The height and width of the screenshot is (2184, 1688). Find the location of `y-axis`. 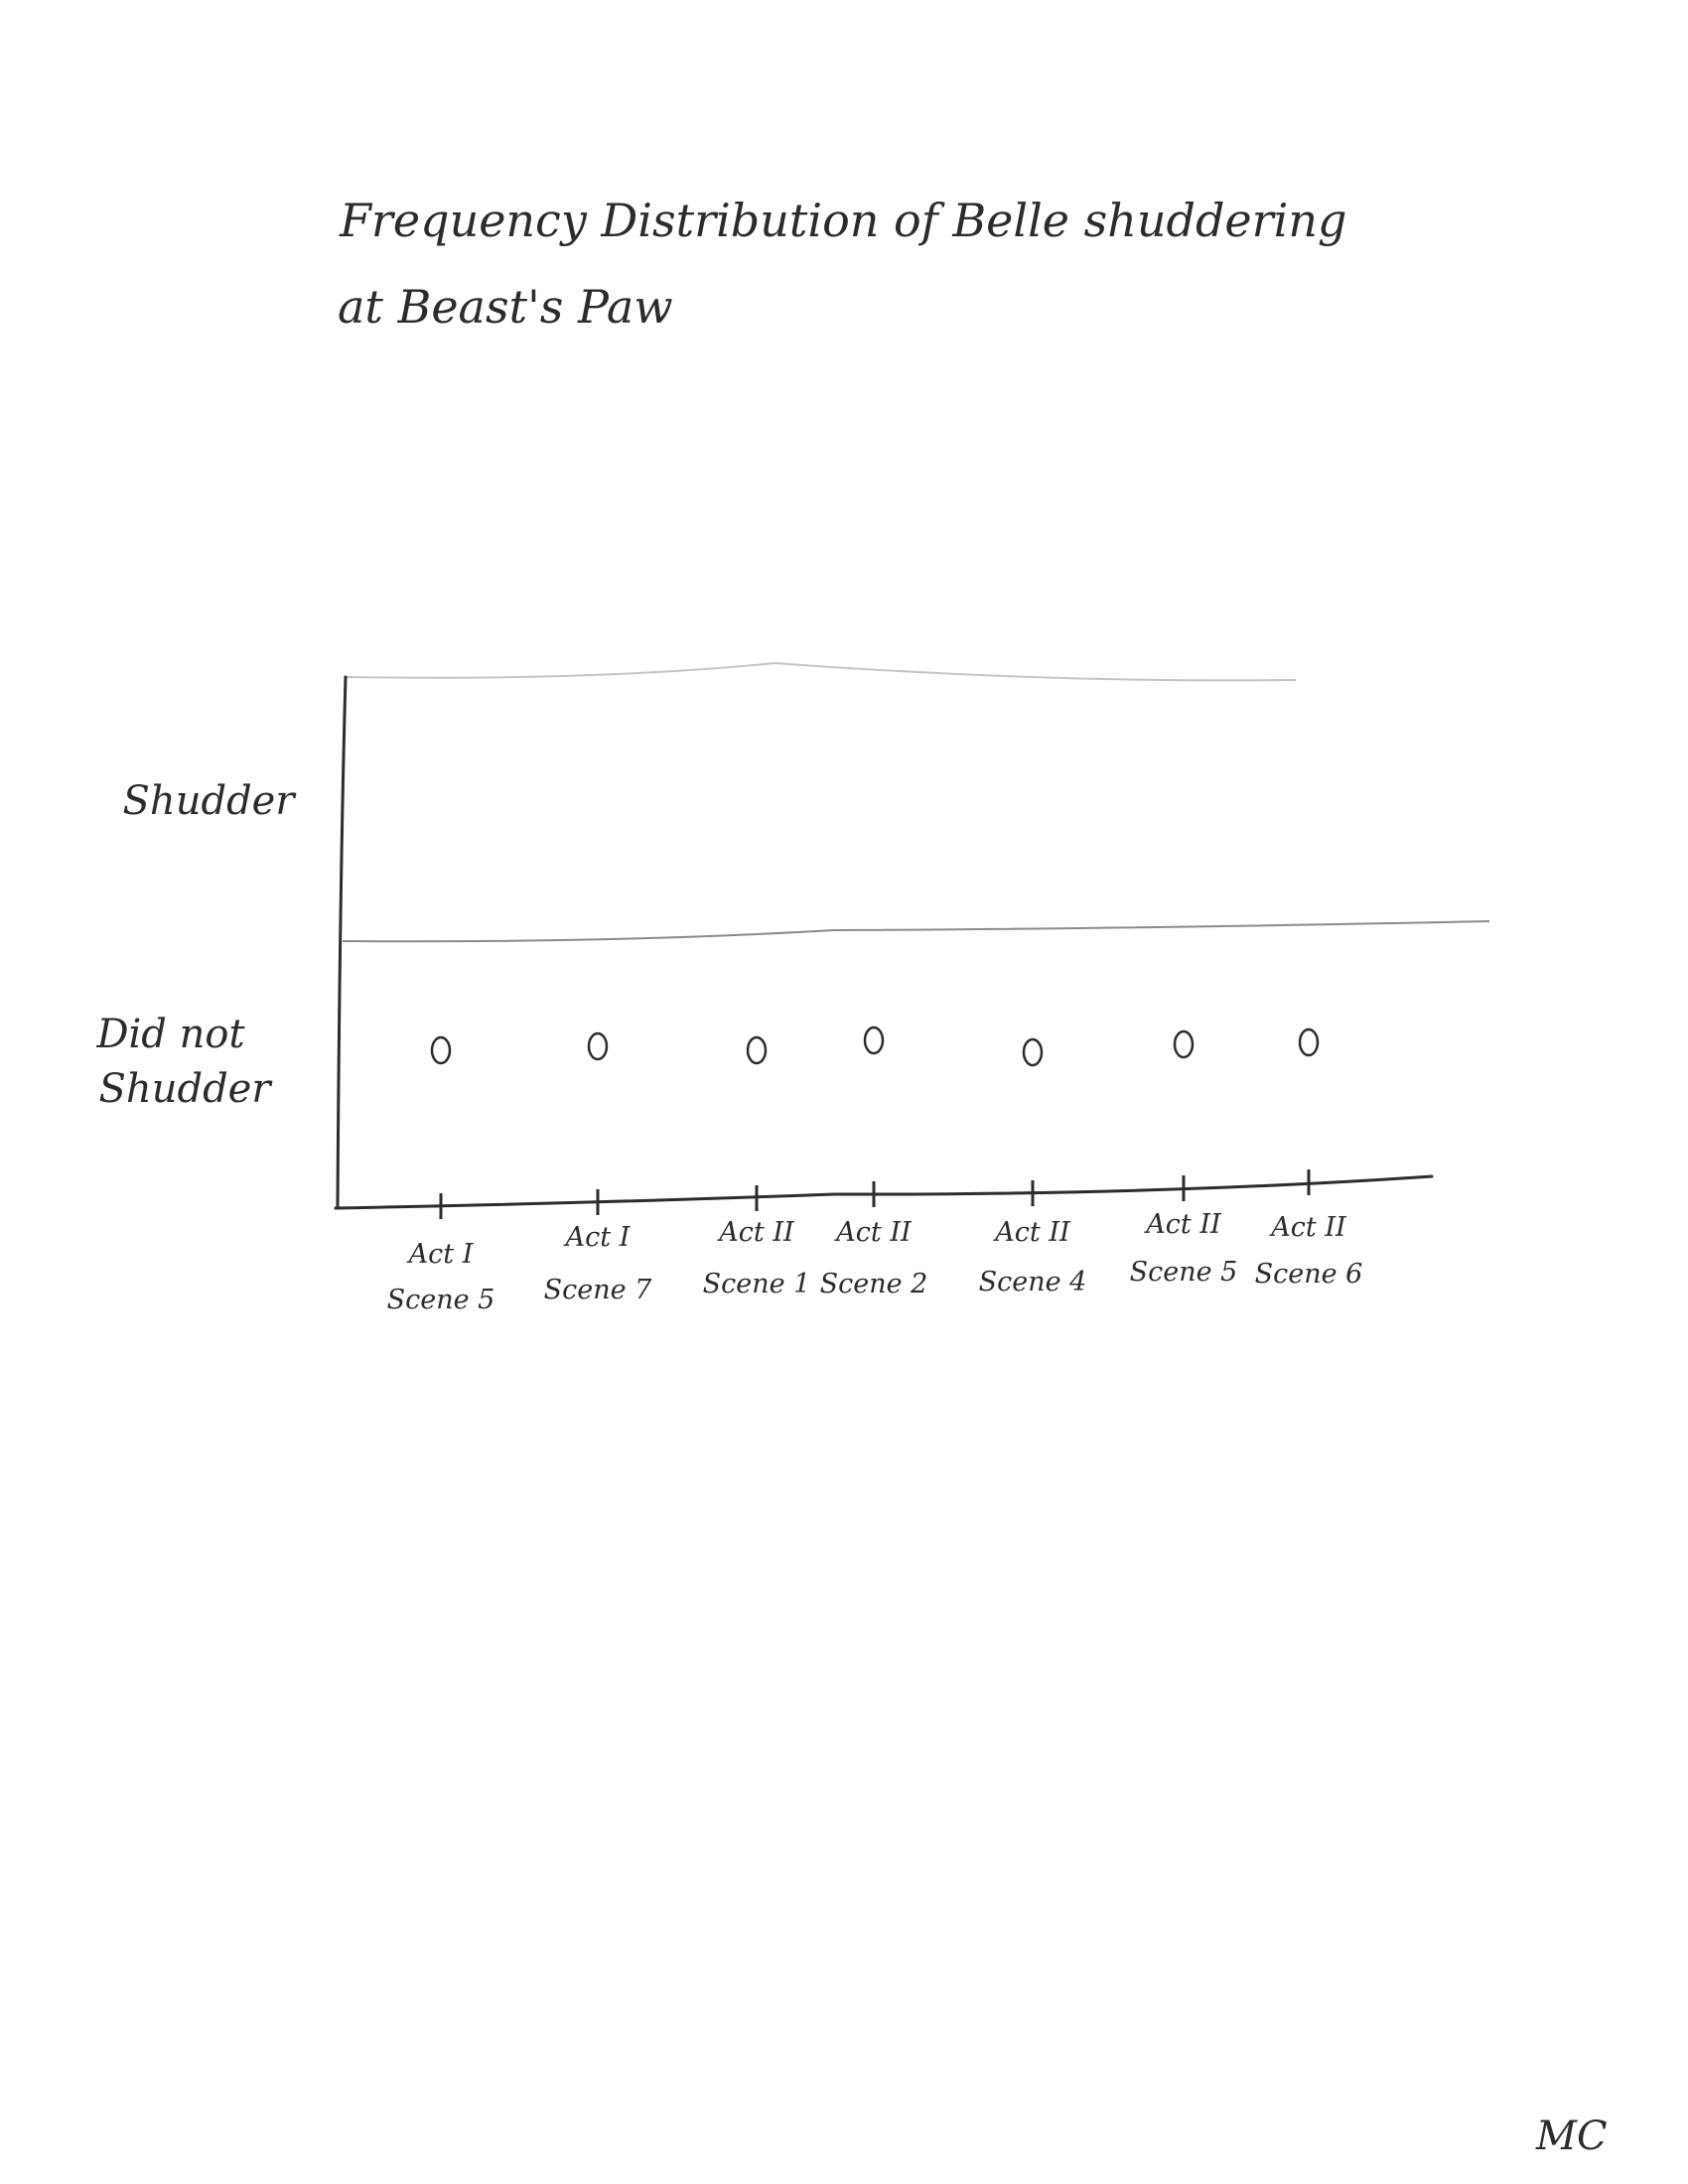

y-axis is located at coordinates (342, 941).